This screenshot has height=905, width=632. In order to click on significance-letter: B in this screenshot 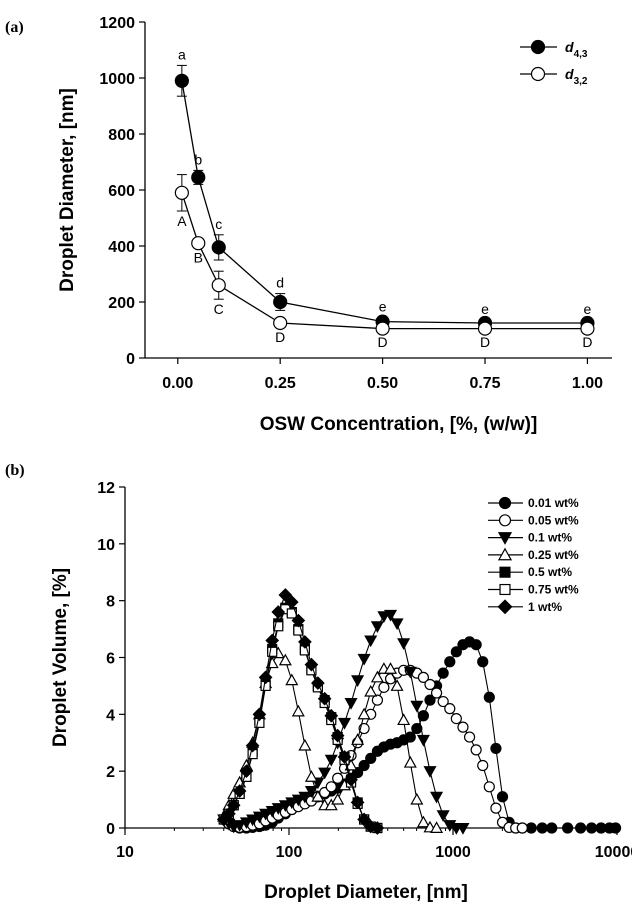, I will do `click(198, 257)`.